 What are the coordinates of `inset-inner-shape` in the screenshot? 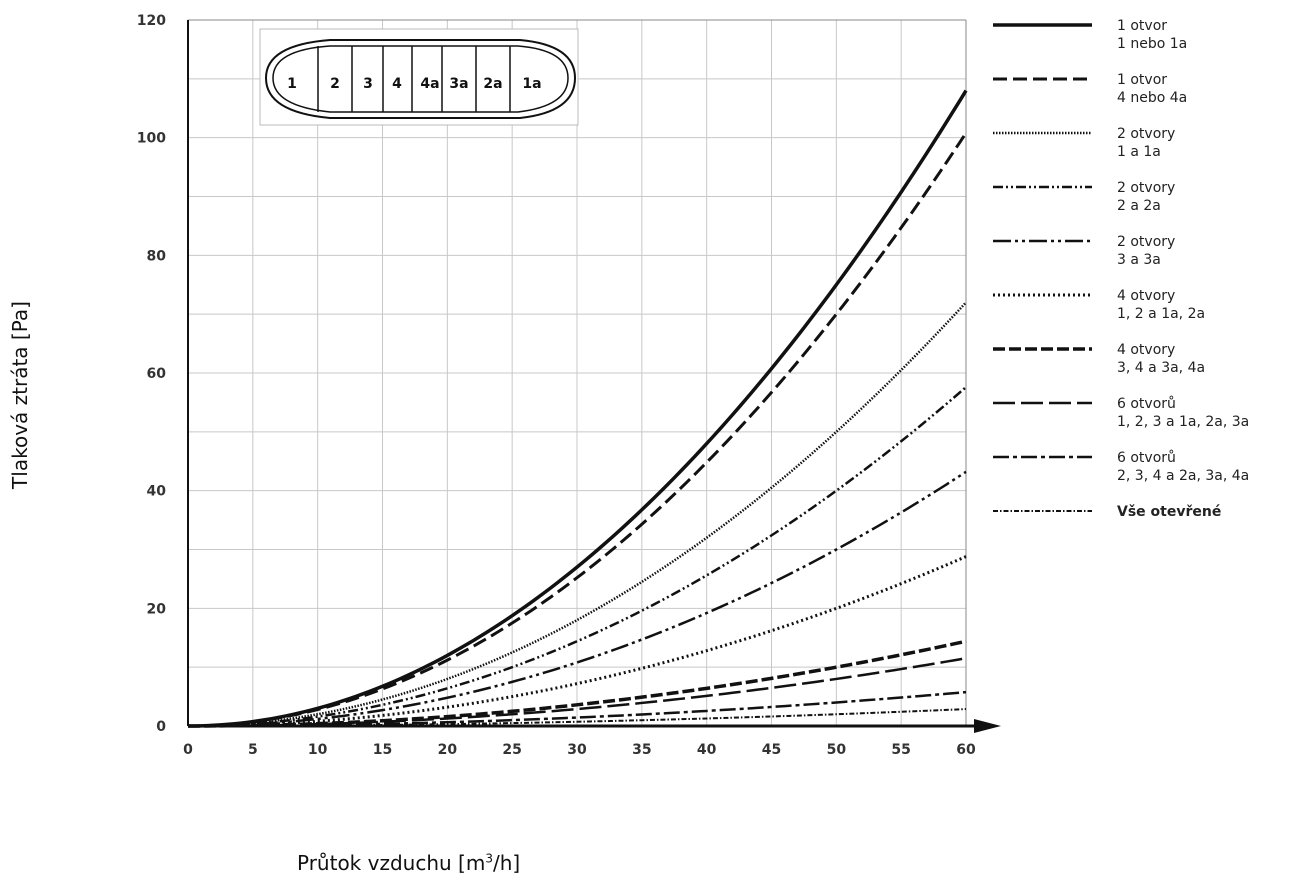 It's located at (420, 79).